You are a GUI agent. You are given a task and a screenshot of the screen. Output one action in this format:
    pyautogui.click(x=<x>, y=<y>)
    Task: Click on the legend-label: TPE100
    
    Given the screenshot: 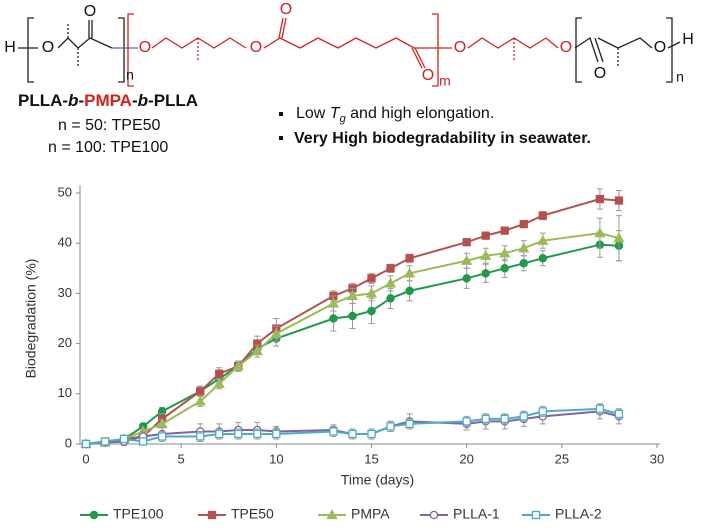 What is the action you would take?
    pyautogui.click(x=138, y=514)
    